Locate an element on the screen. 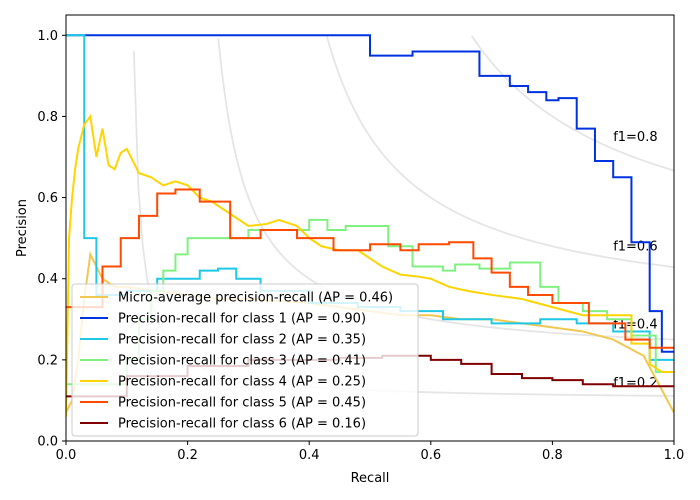 The image size is (700, 500). x-tick-label: 1.0 is located at coordinates (674, 455).